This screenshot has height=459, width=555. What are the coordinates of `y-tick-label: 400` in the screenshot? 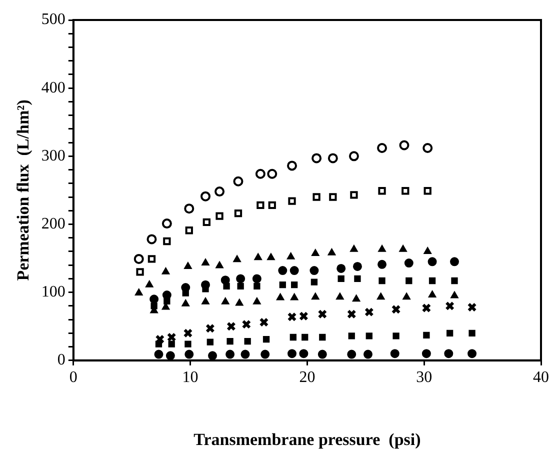 It's located at (53, 87).